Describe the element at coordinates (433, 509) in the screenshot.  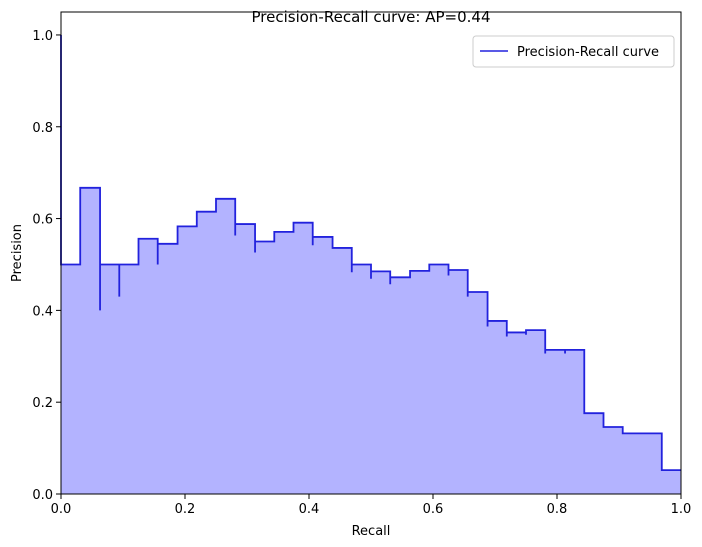
I see `x-tick-label: 0.6` at that location.